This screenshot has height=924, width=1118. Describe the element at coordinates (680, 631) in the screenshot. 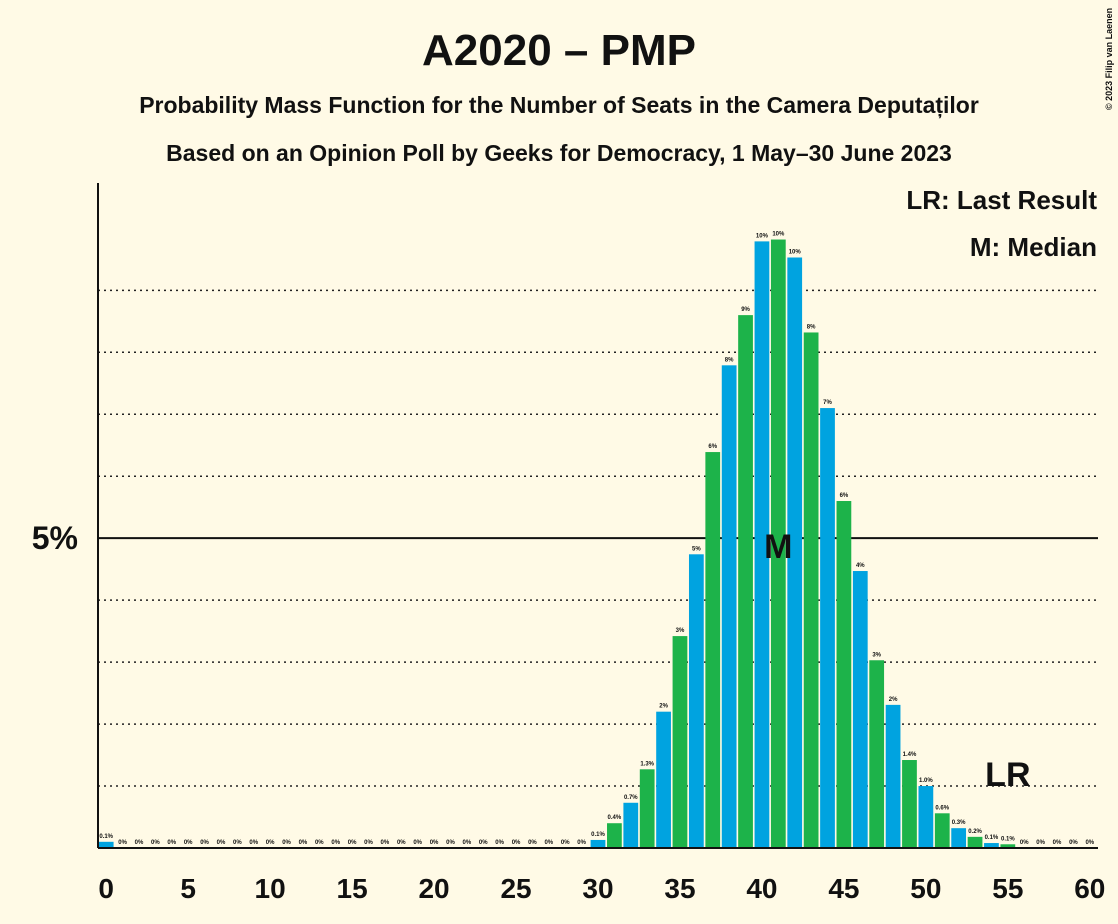

I see `value-label: 3%` at that location.